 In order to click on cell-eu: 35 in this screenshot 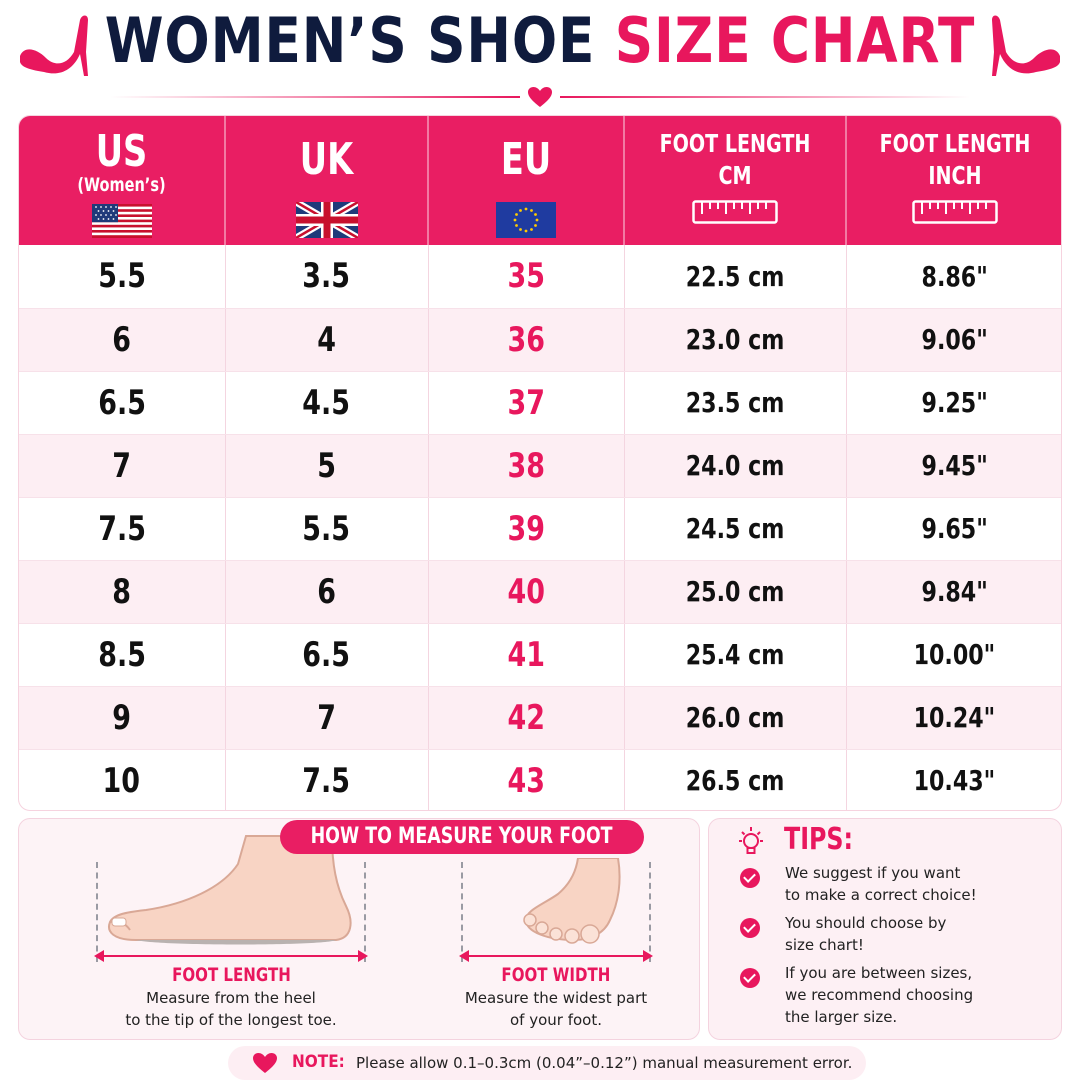, I will do `click(526, 277)`.